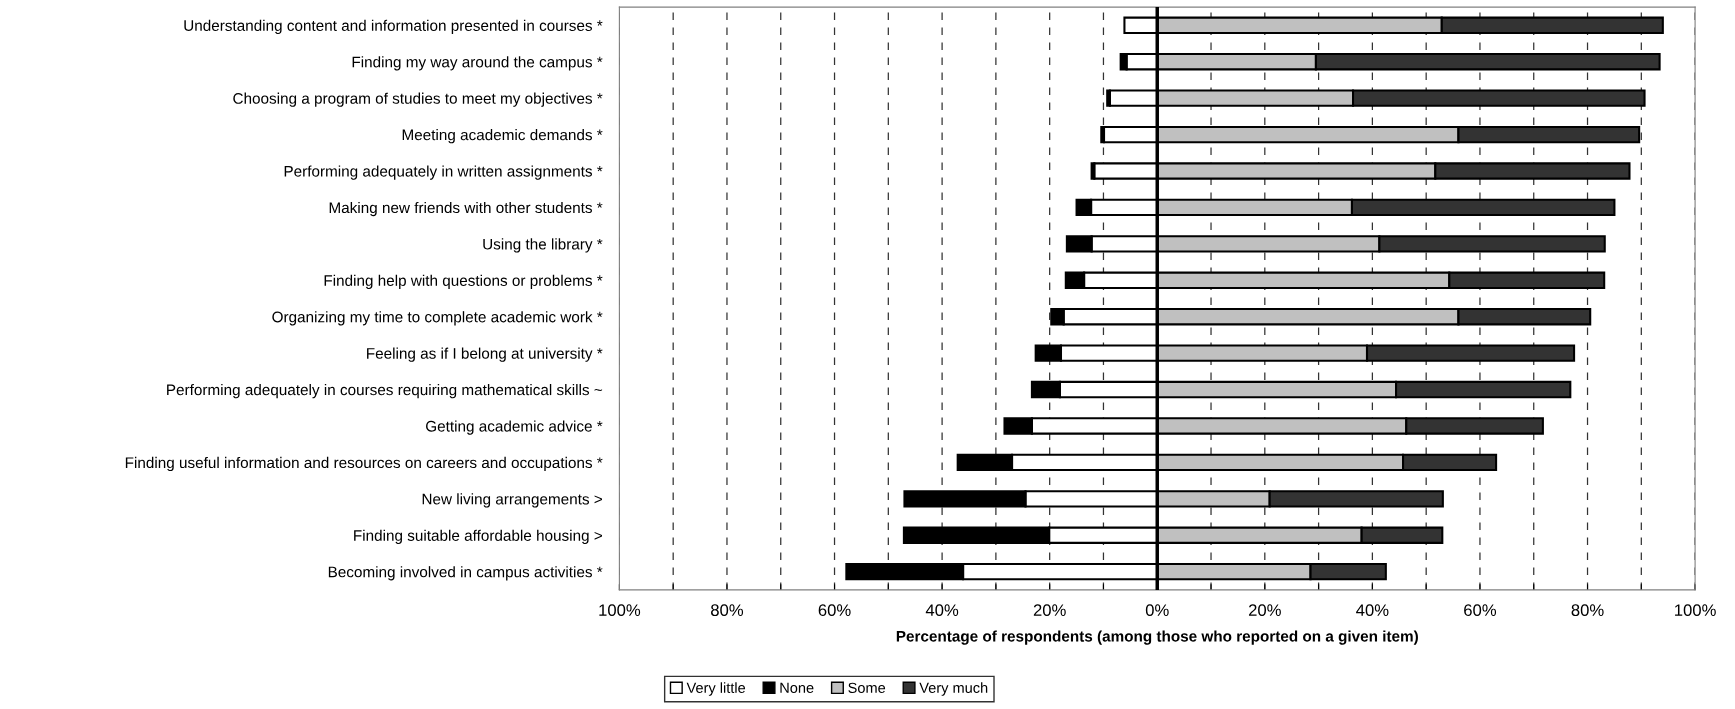 Image resolution: width=1735 pixels, height=709 pixels. What do you see at coordinates (478, 536) in the screenshot?
I see `y-tick-label: Finding suitable affordable housing >` at bounding box center [478, 536].